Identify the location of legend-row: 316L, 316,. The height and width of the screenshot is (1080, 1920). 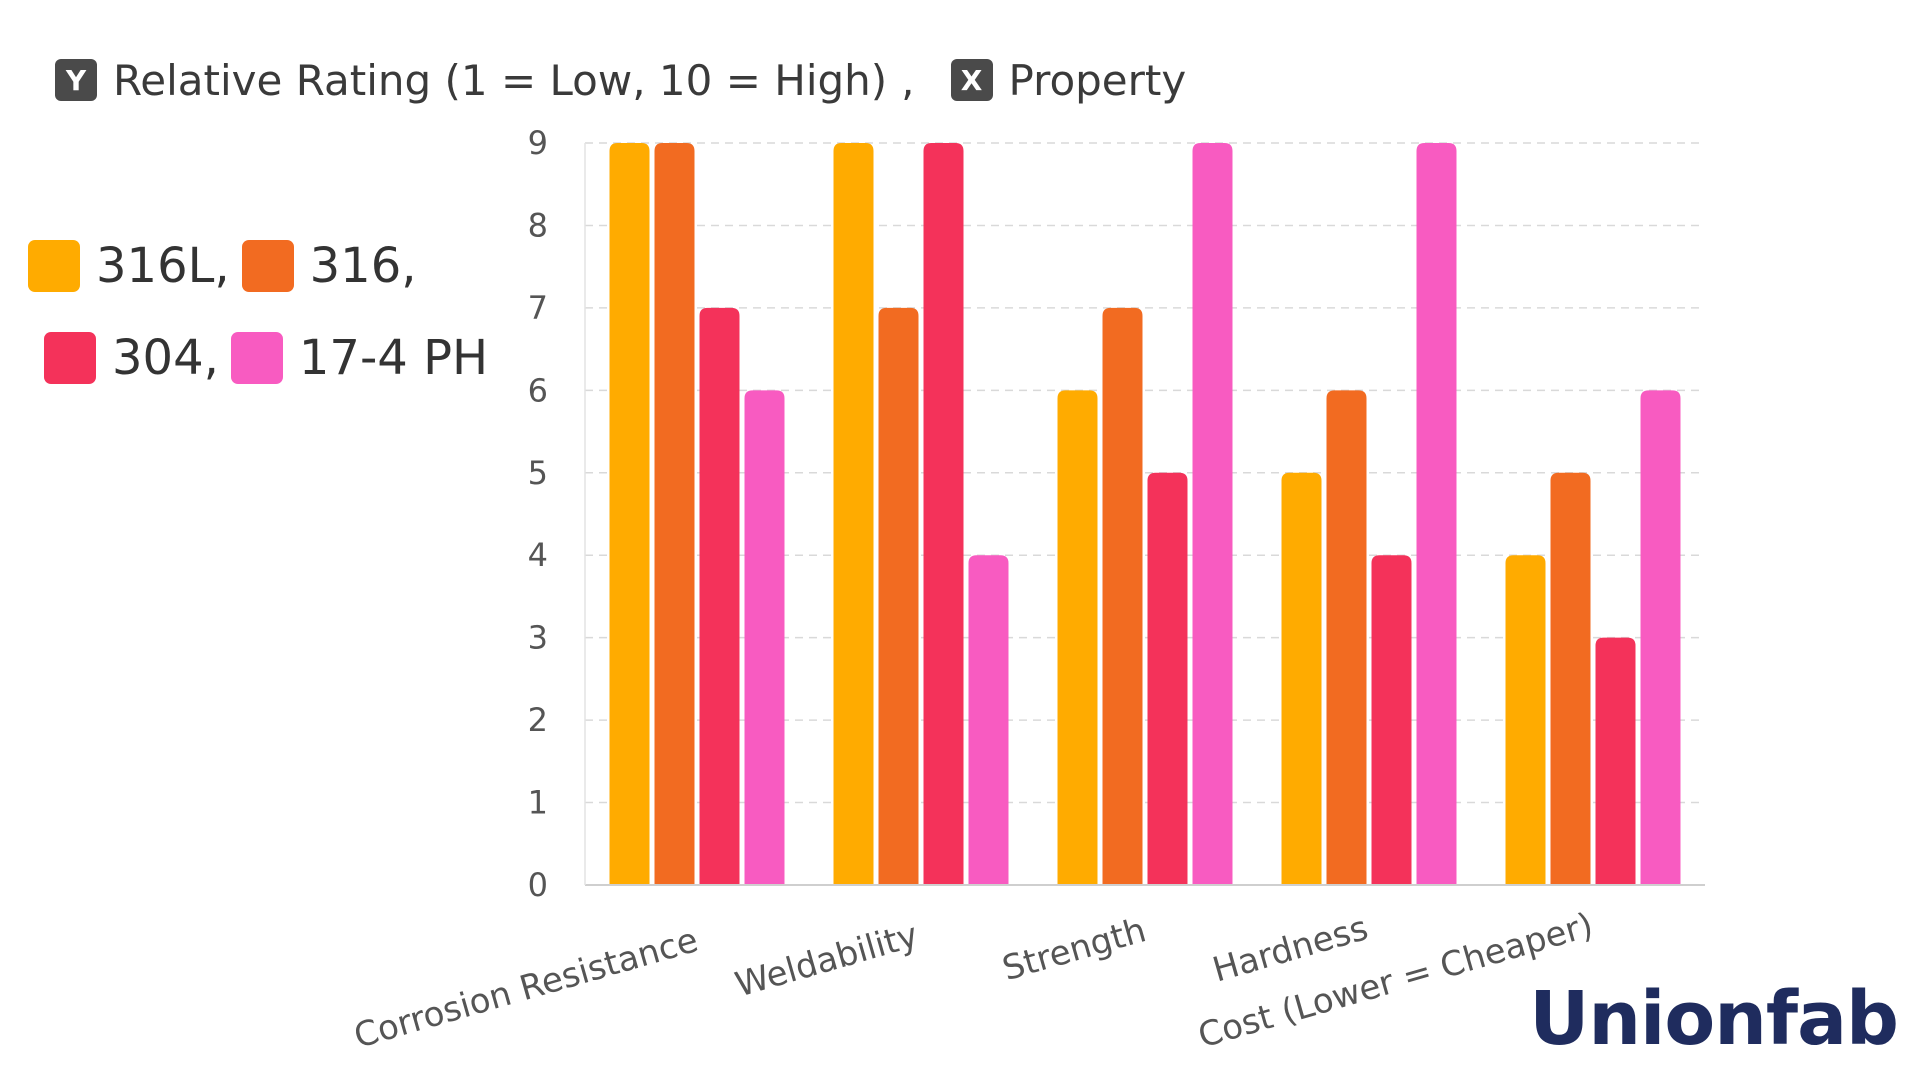
(264, 266).